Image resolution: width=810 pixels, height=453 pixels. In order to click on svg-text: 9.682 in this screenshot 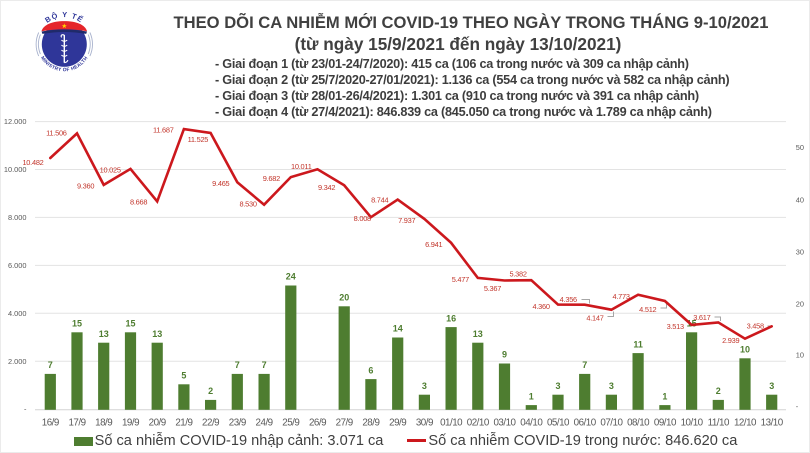, I will do `click(271, 178)`.